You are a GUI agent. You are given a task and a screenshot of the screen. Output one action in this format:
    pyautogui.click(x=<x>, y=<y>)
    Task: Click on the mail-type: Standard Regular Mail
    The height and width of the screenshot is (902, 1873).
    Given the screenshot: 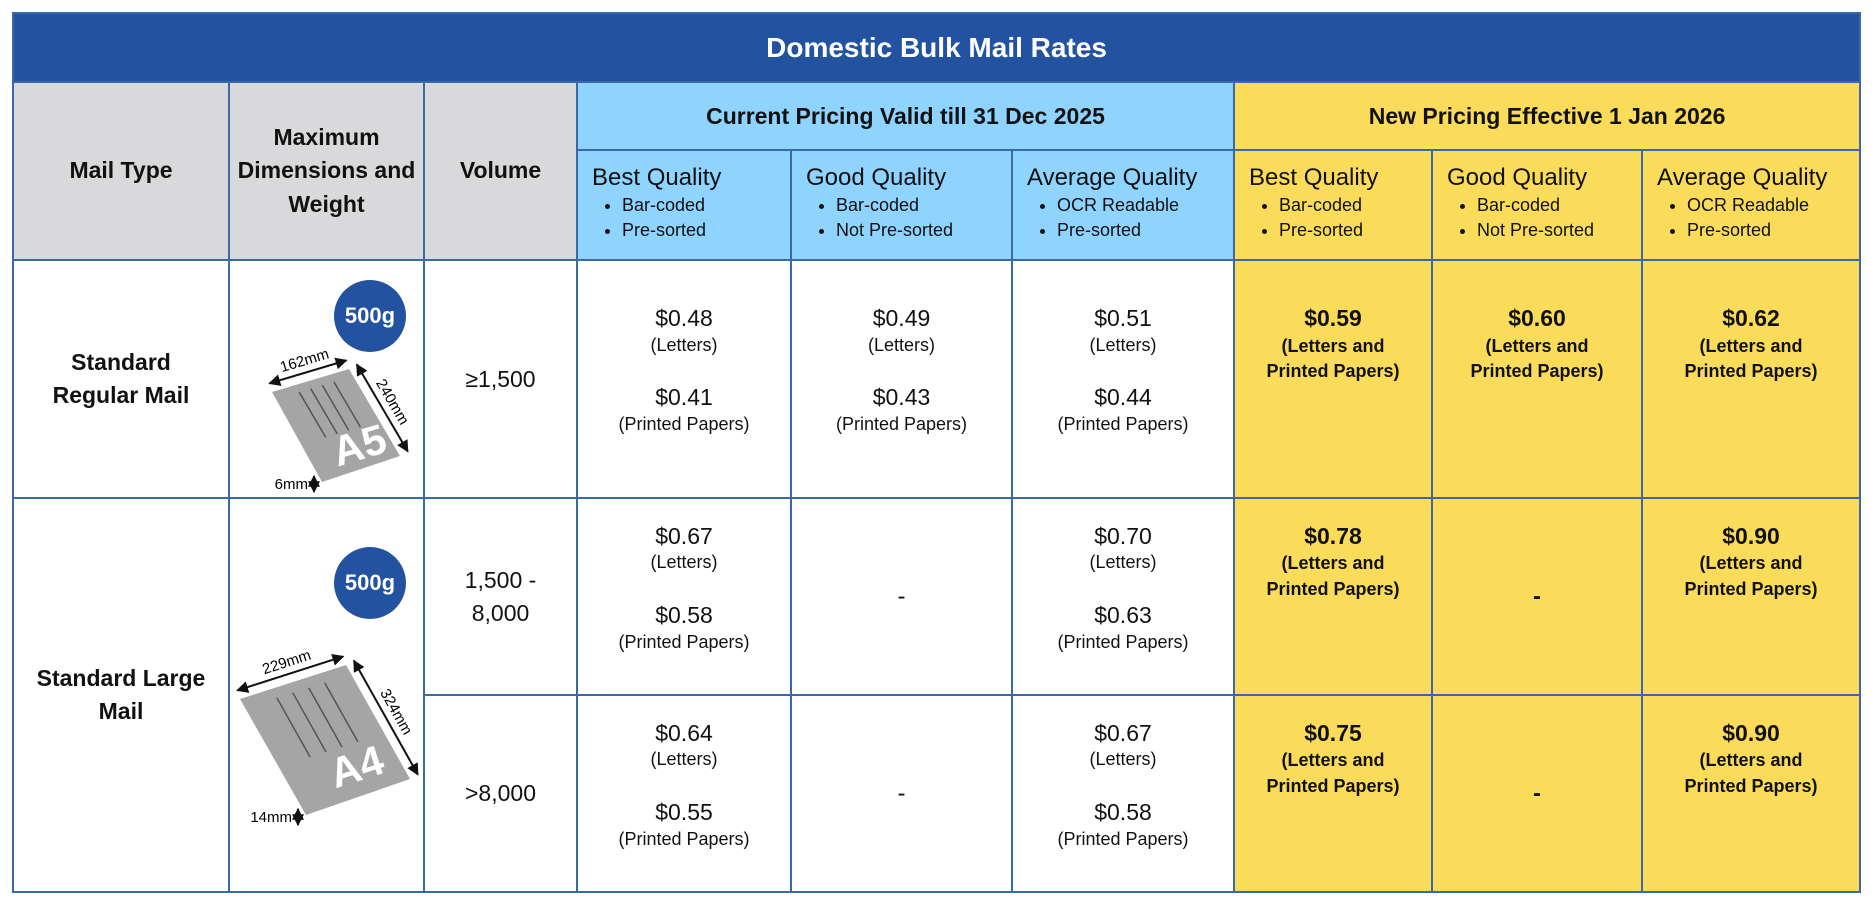 What is the action you would take?
    pyautogui.click(x=121, y=378)
    